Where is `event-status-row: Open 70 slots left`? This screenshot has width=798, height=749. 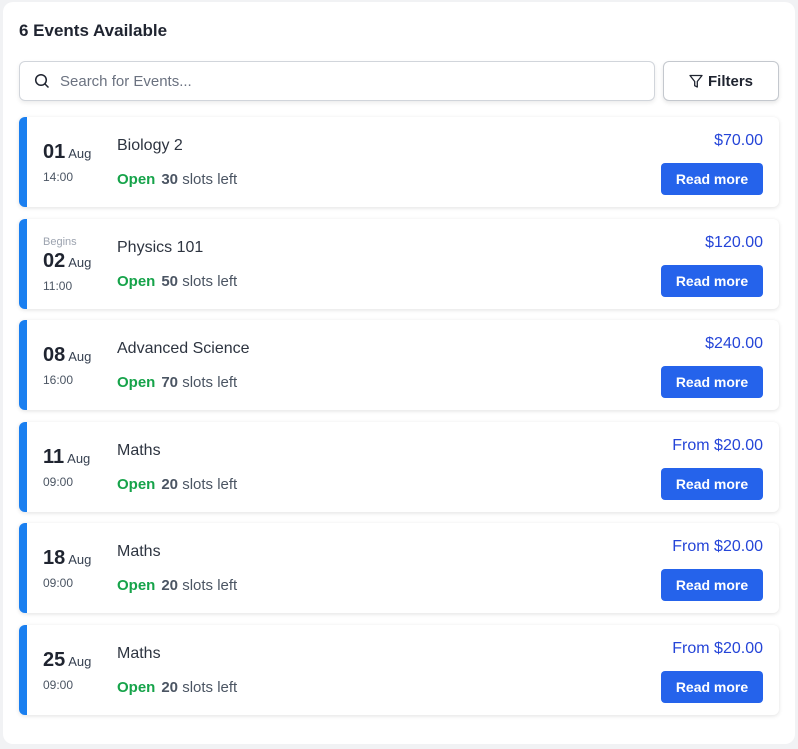
event-status-row: Open 70 slots left is located at coordinates (177, 382).